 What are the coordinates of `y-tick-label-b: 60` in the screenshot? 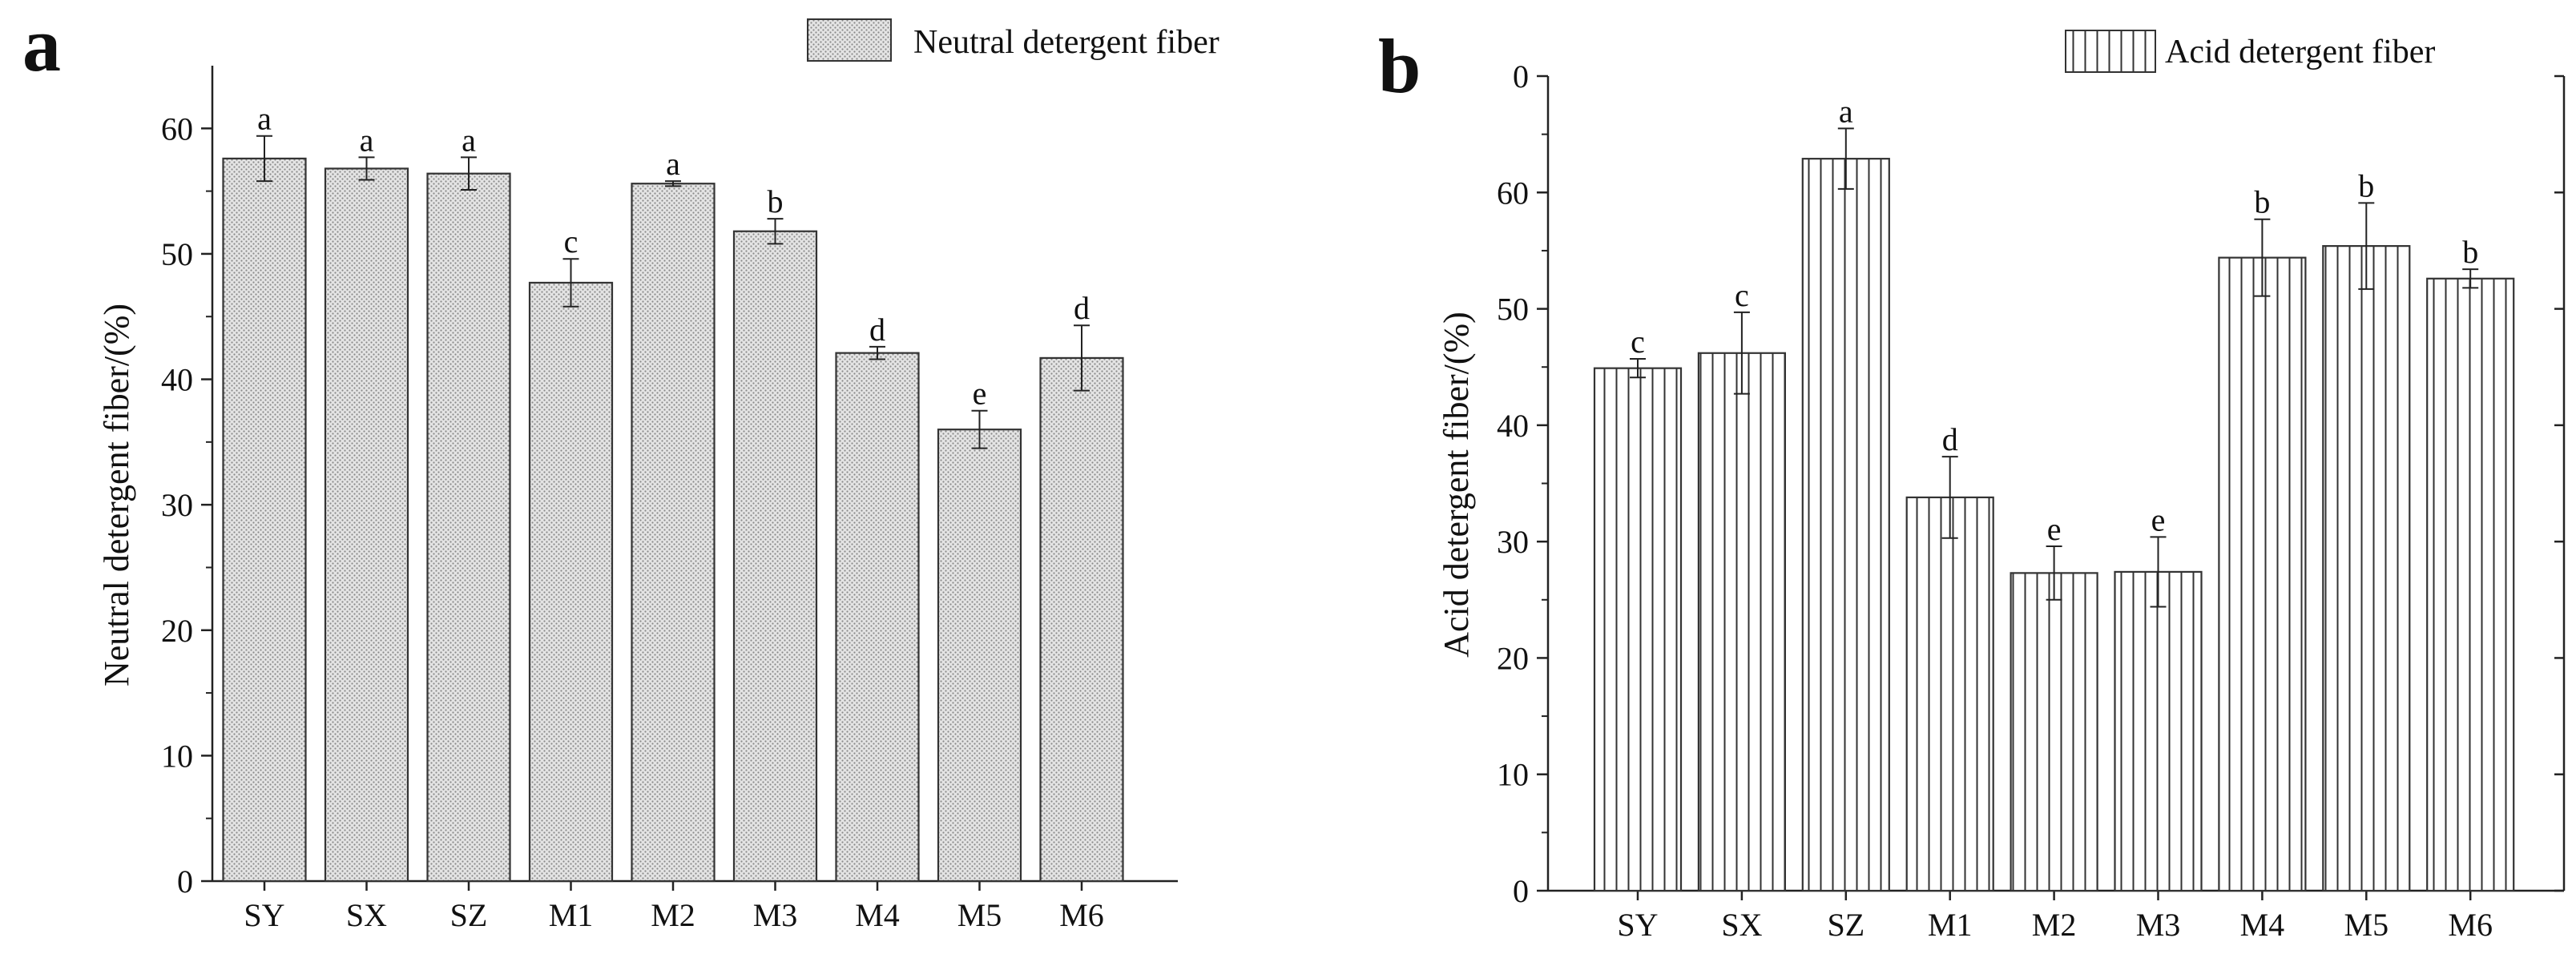 It's located at (1513, 193).